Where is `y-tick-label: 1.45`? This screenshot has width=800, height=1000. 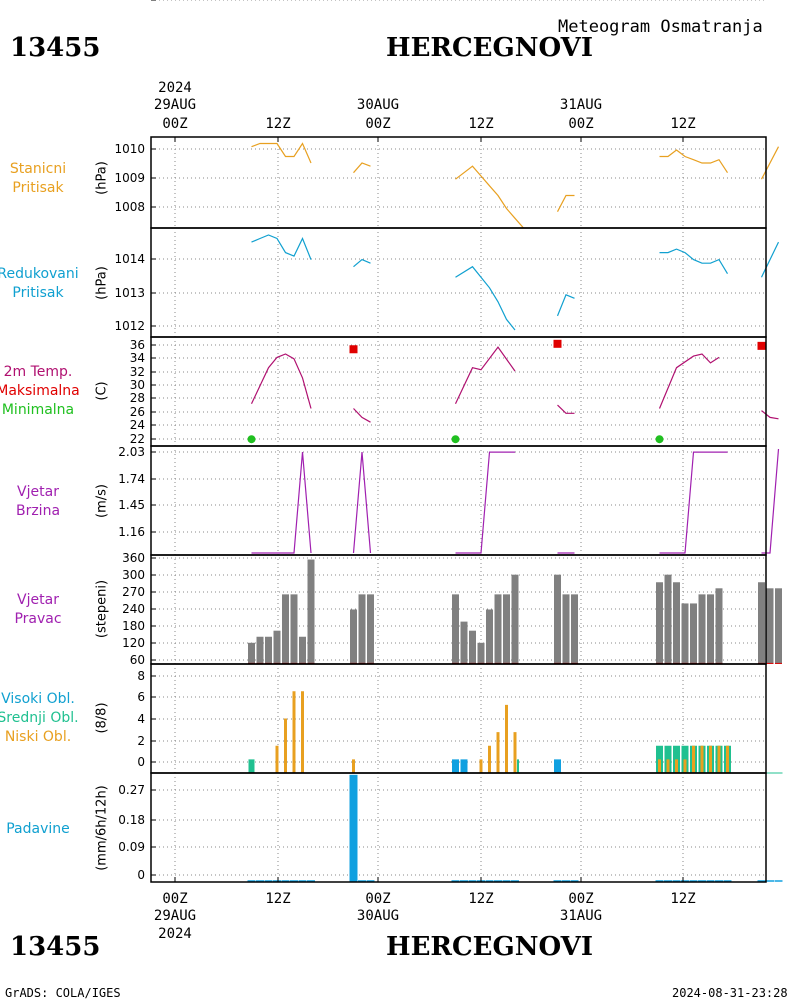
y-tick-label: 1.45 is located at coordinates (131, 505).